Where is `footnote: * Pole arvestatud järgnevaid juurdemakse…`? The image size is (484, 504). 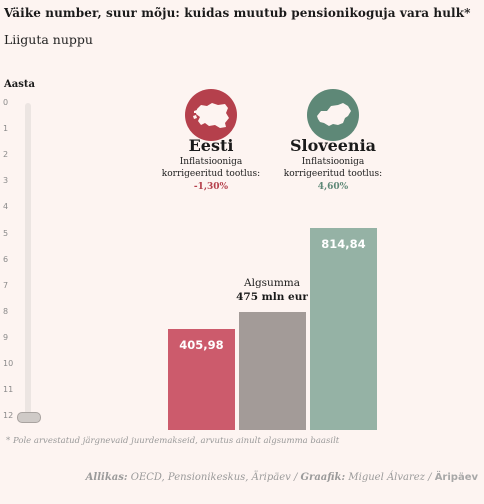 footnote: * Pole arvestatud järgnevaid juurdemakse… is located at coordinates (173, 441).